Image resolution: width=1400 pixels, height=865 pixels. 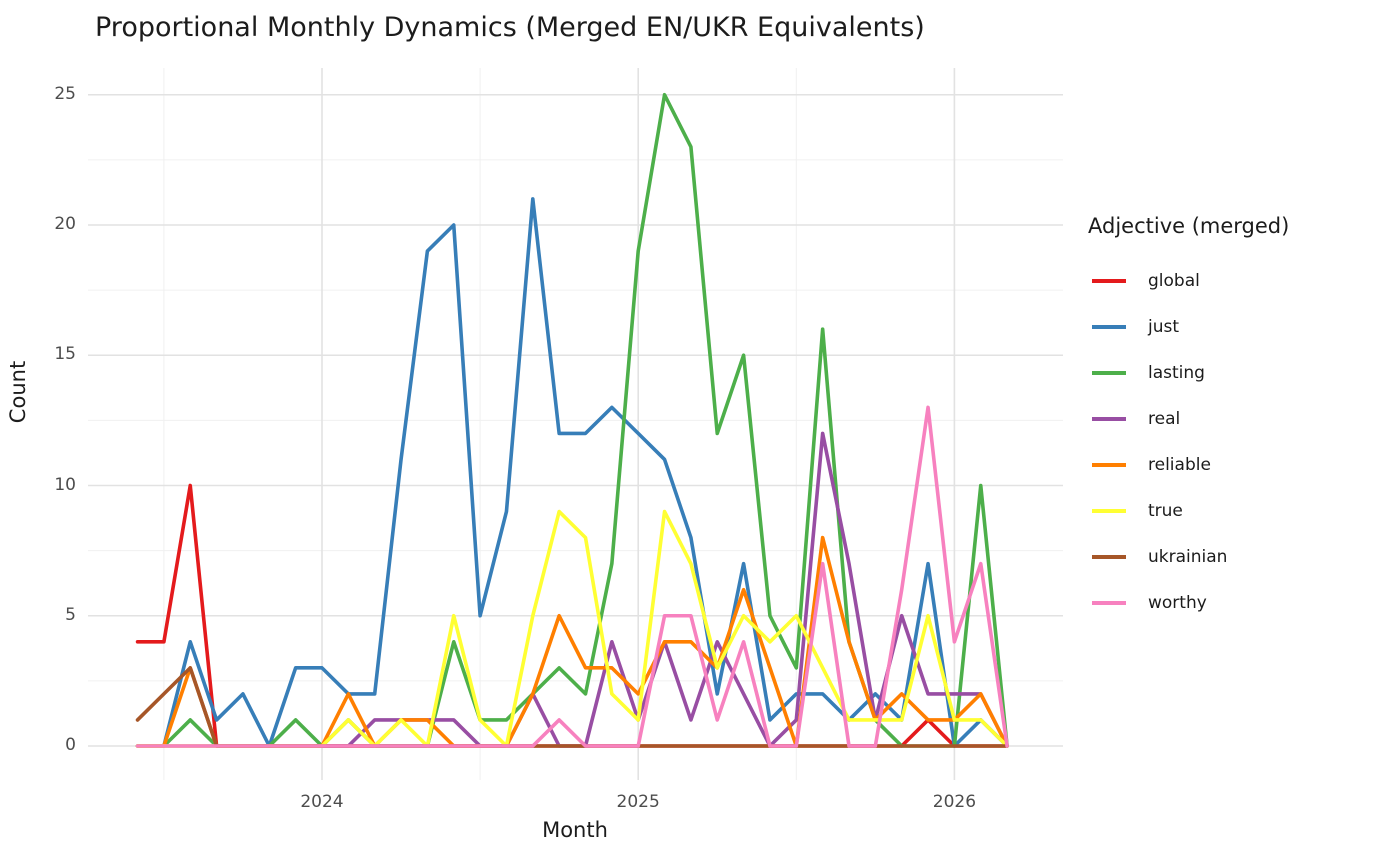 What do you see at coordinates (1177, 603) in the screenshot?
I see `legend-label-worthy: worthy` at bounding box center [1177, 603].